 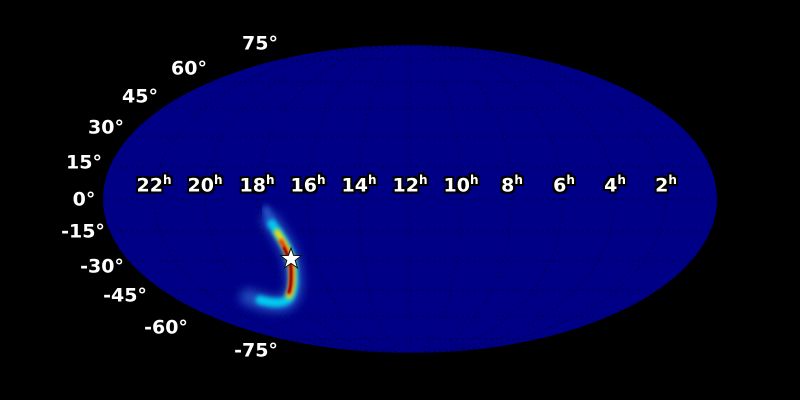 I want to click on ra-label-10h: 10h, so click(x=461, y=185).